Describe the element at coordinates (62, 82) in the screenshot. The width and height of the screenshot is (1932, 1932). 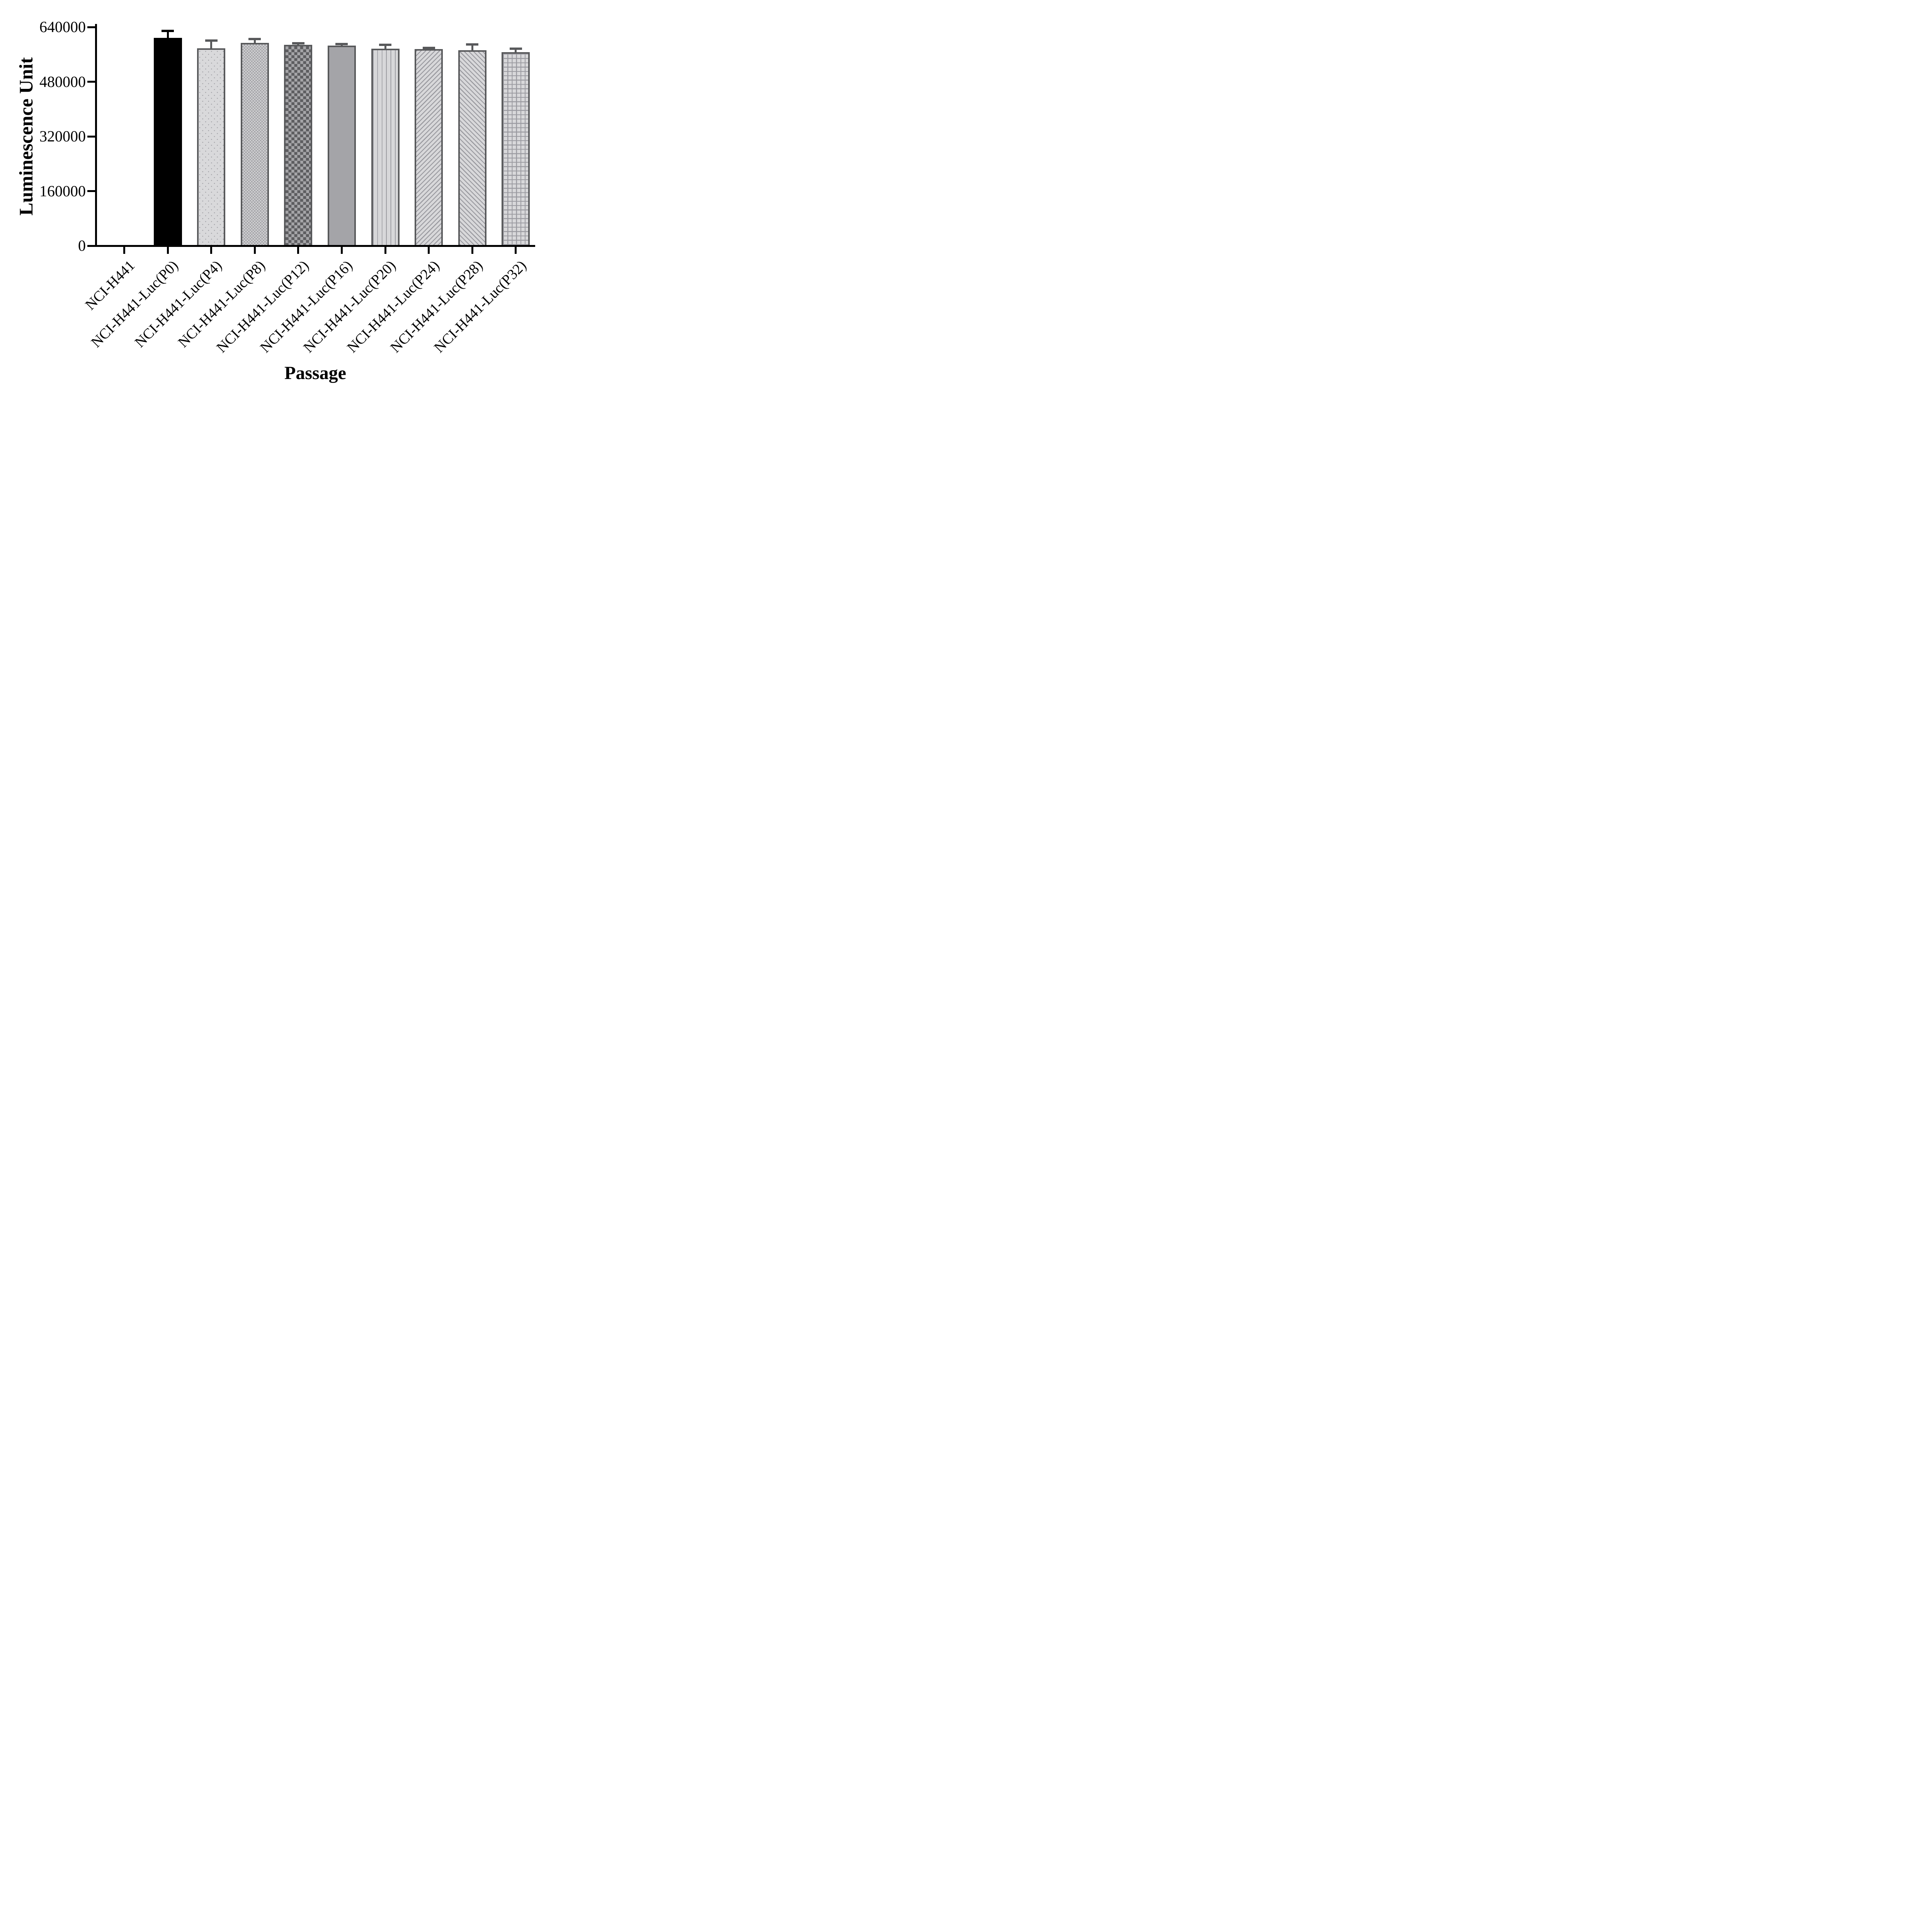
I see `y-tick-label: 480000` at that location.